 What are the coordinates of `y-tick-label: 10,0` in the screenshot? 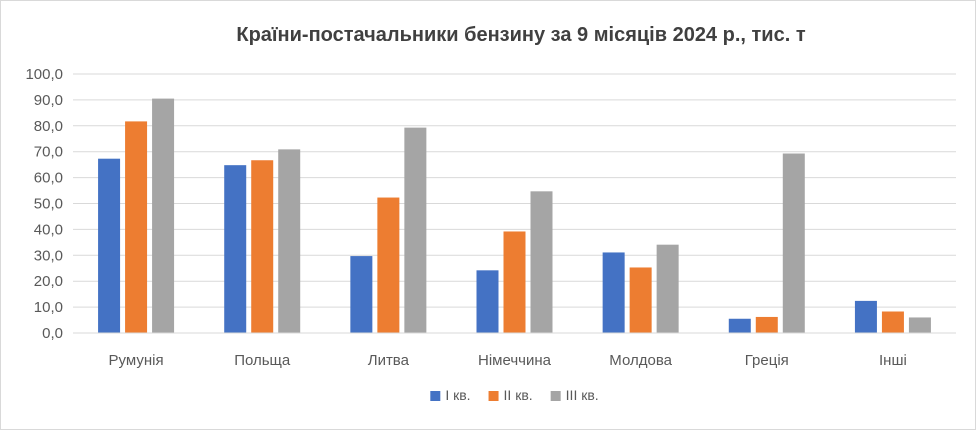 It's located at (48, 307).